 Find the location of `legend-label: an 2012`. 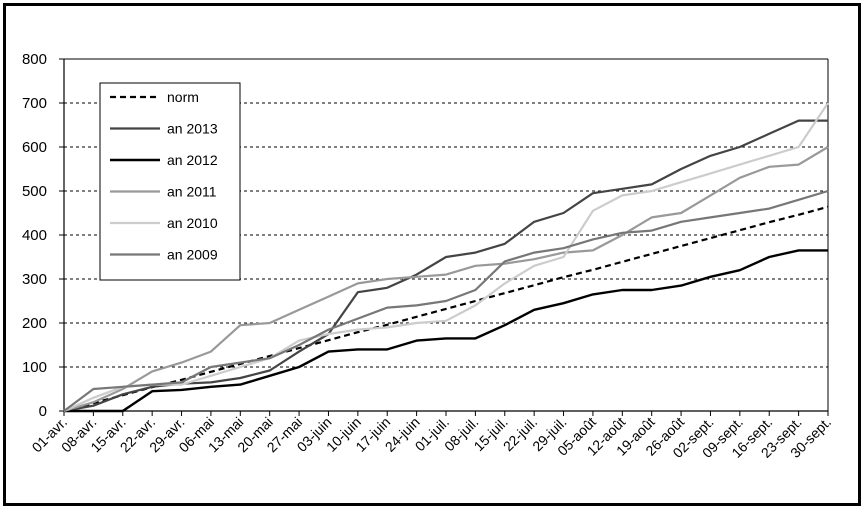

legend-label: an 2012 is located at coordinates (192, 160).